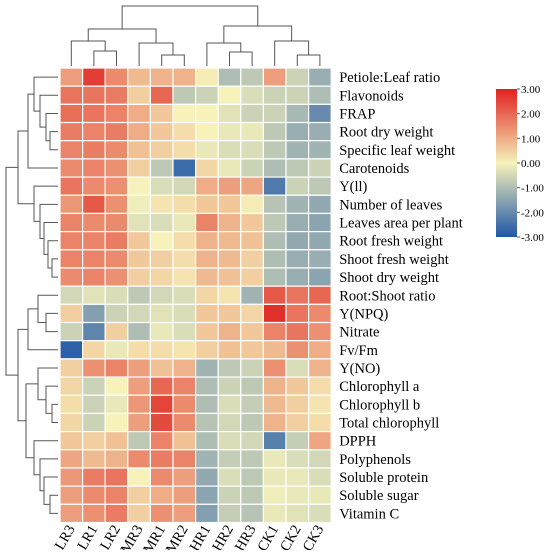 The height and width of the screenshot is (555, 549). What do you see at coordinates (379, 496) in the screenshot?
I see `row-label: Soluble sugar` at bounding box center [379, 496].